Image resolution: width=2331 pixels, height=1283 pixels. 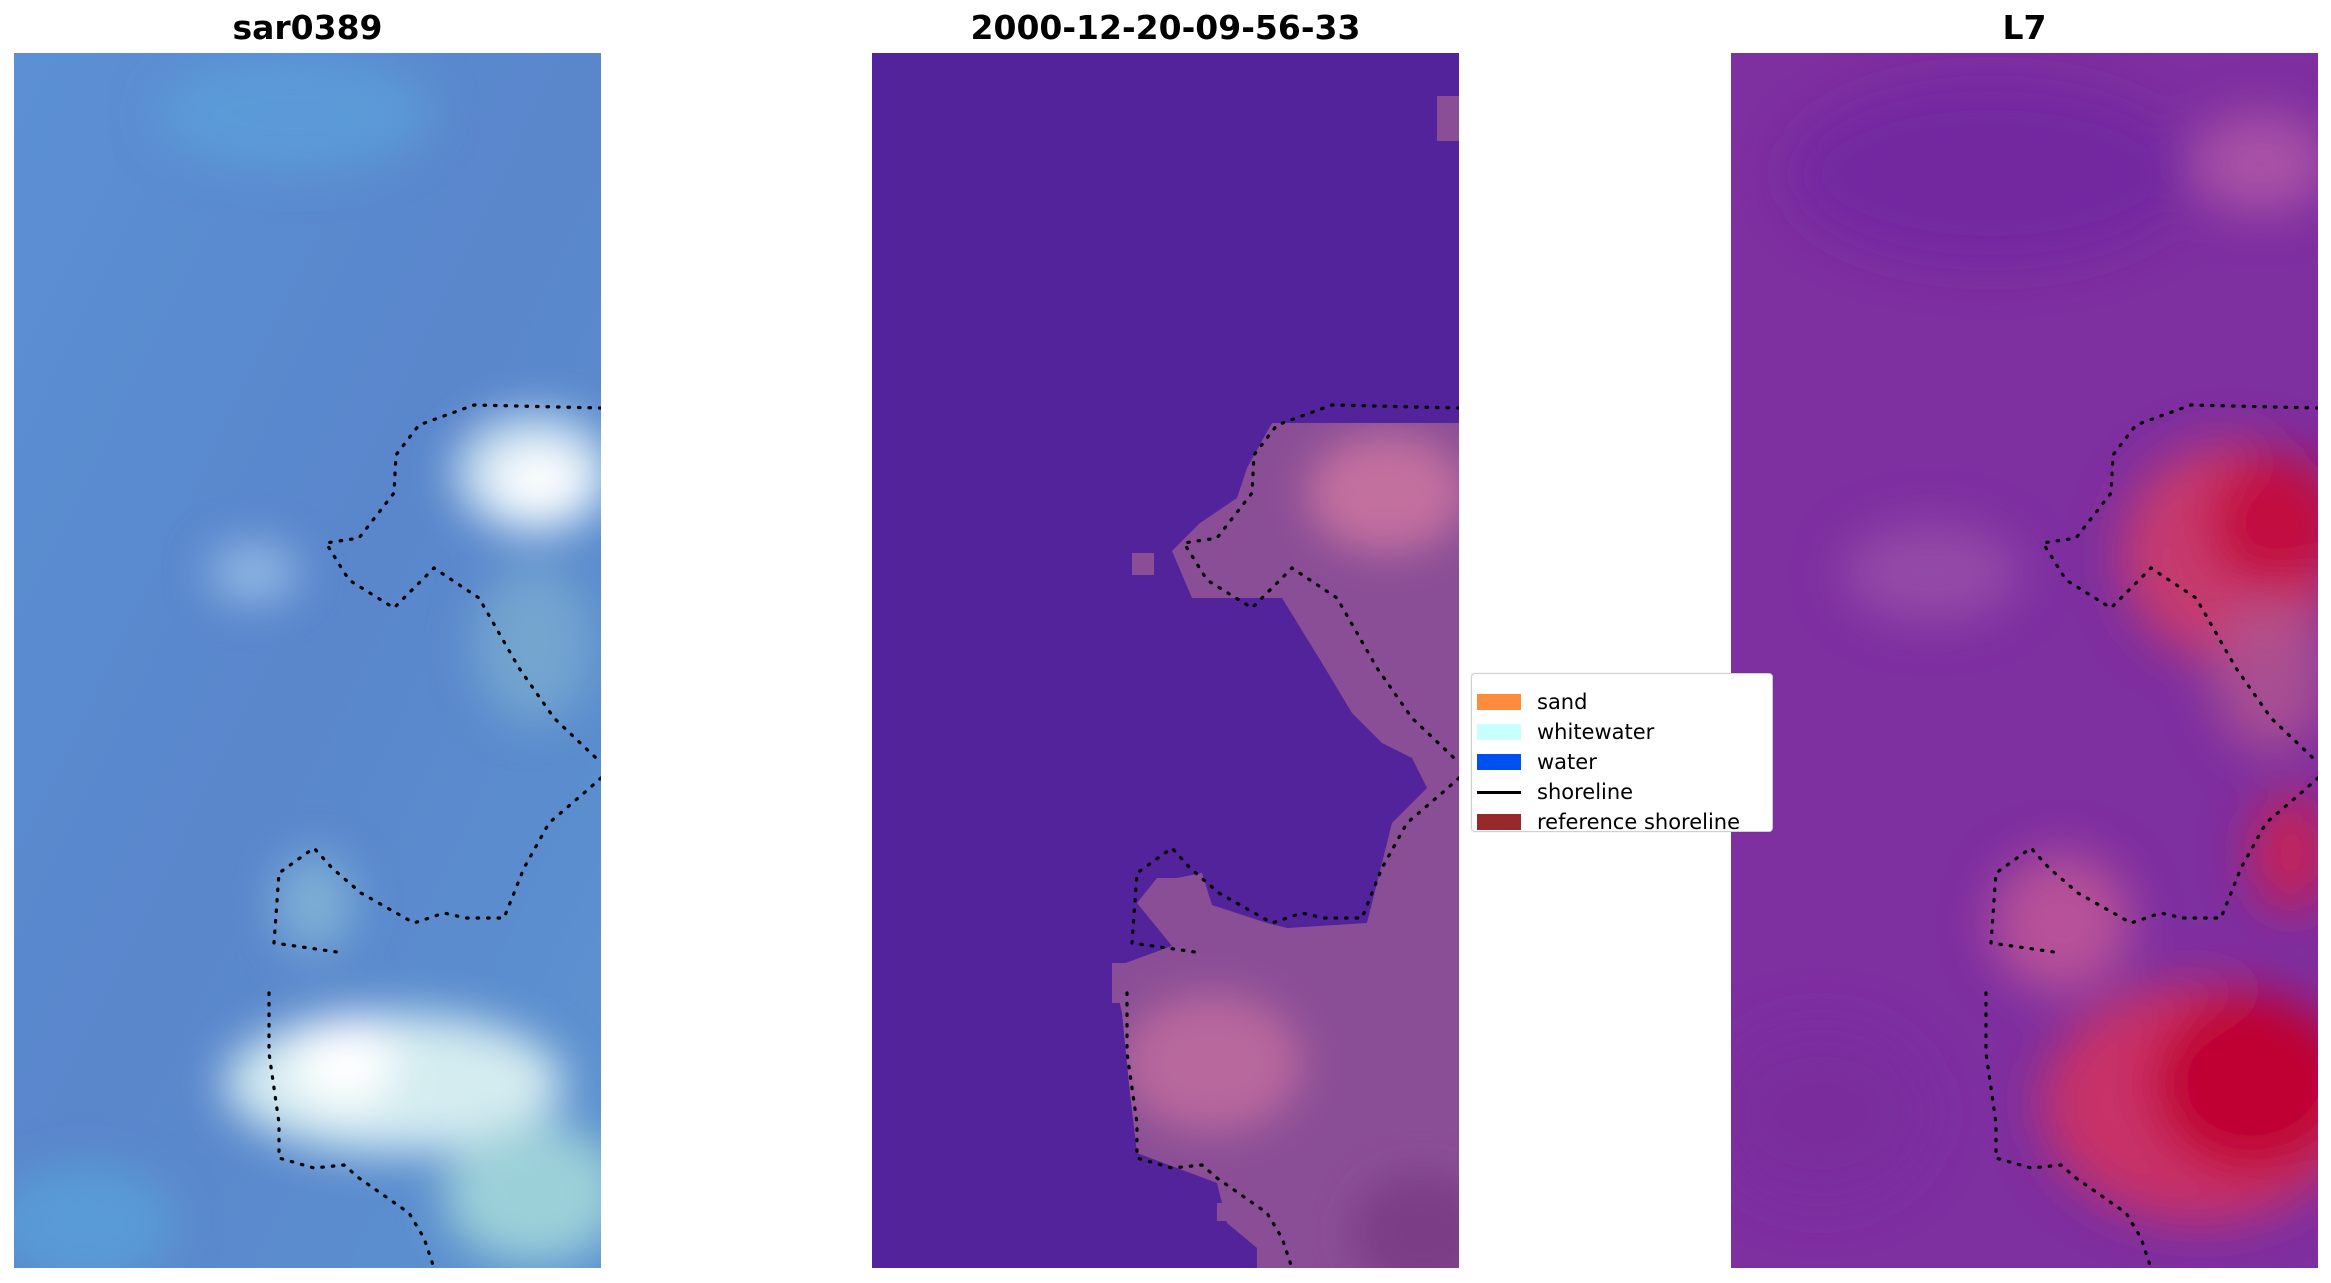 What do you see at coordinates (1639, 822) in the screenshot?
I see `legend-label: reference shoreline` at bounding box center [1639, 822].